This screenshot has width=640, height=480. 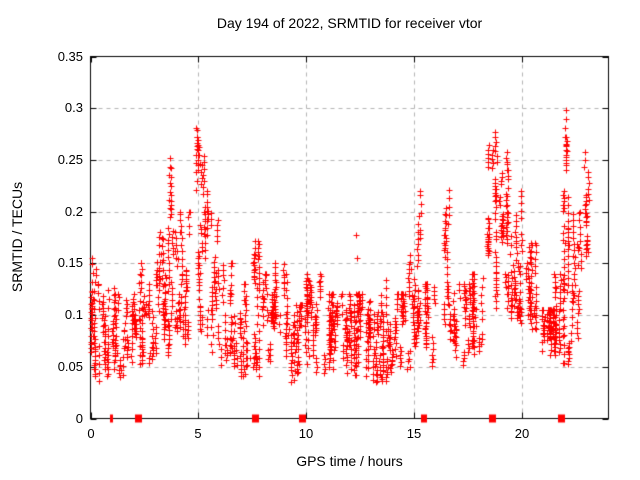 What do you see at coordinates (70, 56) in the screenshot?
I see `y-tick-label: 0.35` at bounding box center [70, 56].